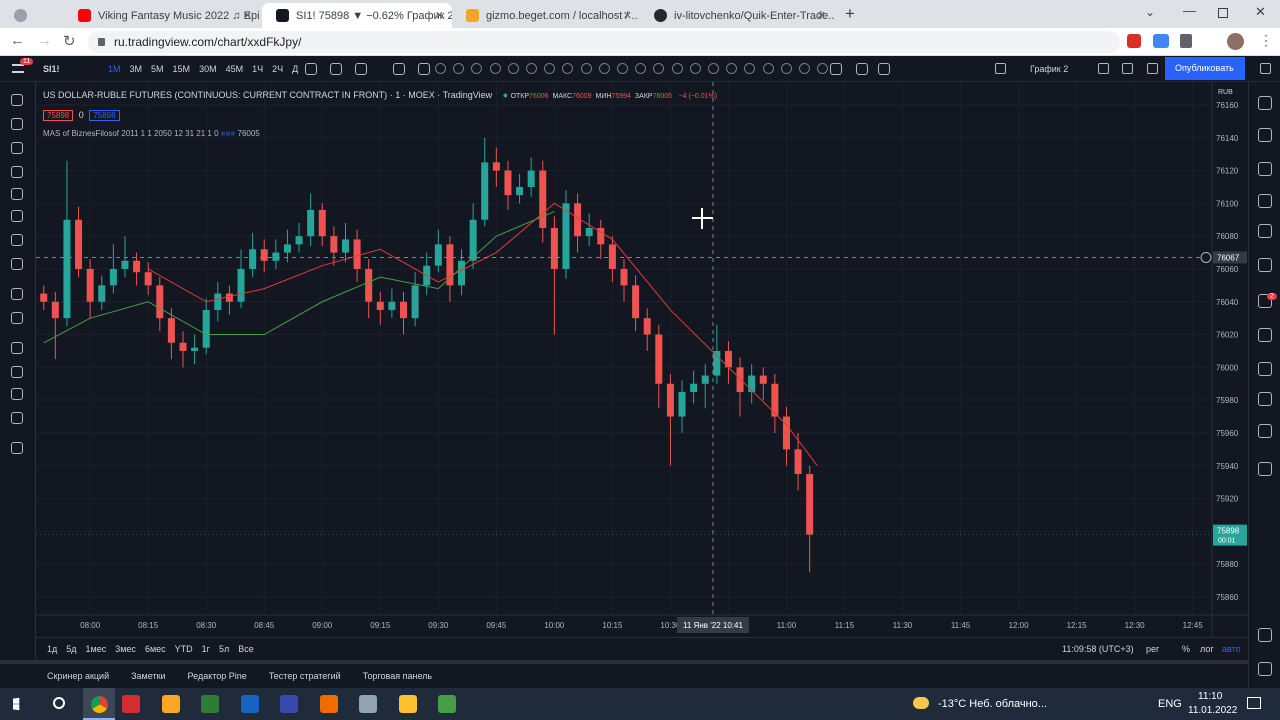  I want to click on interval-button: 5M, so click(157, 69).